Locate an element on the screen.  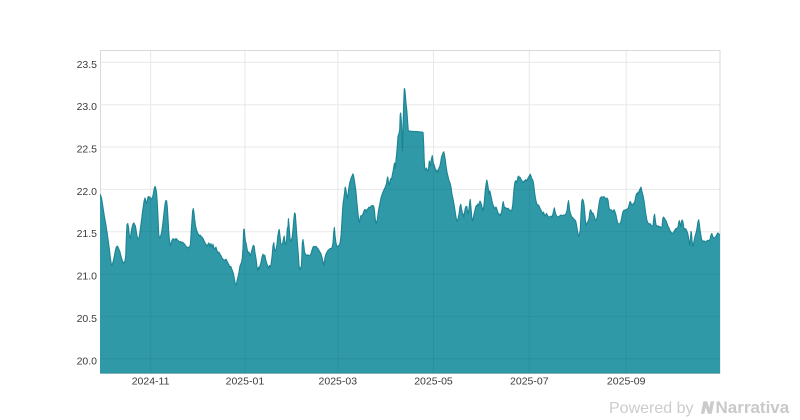
svg-text: Narrativa is located at coordinates (753, 407).